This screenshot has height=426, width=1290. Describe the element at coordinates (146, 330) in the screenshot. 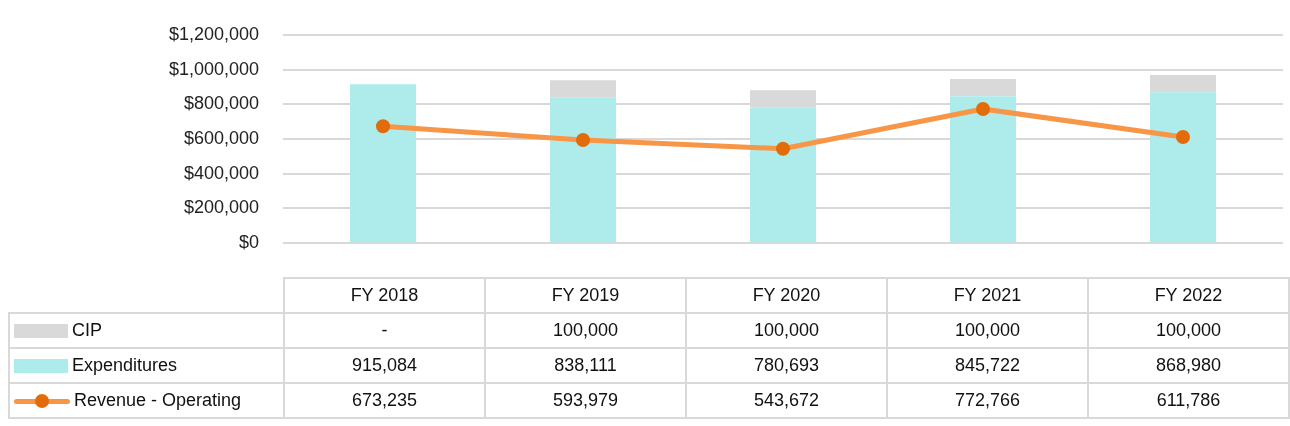

I see `legend-label: CIP` at that location.